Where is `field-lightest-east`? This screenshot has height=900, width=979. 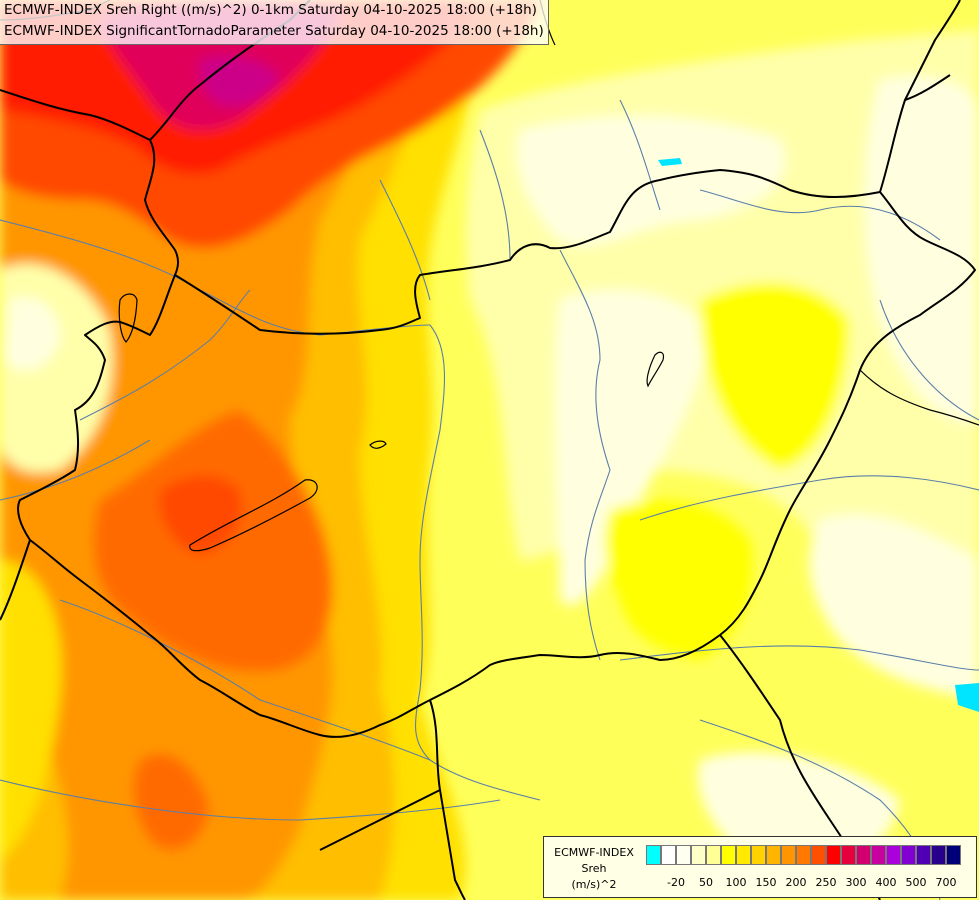 field-lightest-east is located at coordinates (922, 249).